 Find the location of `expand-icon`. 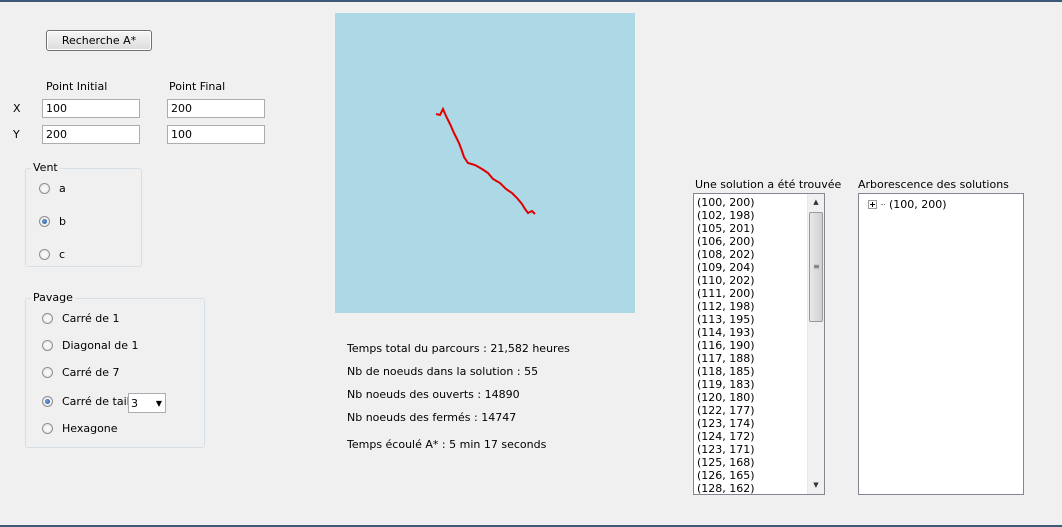

expand-icon is located at coordinates (872, 204).